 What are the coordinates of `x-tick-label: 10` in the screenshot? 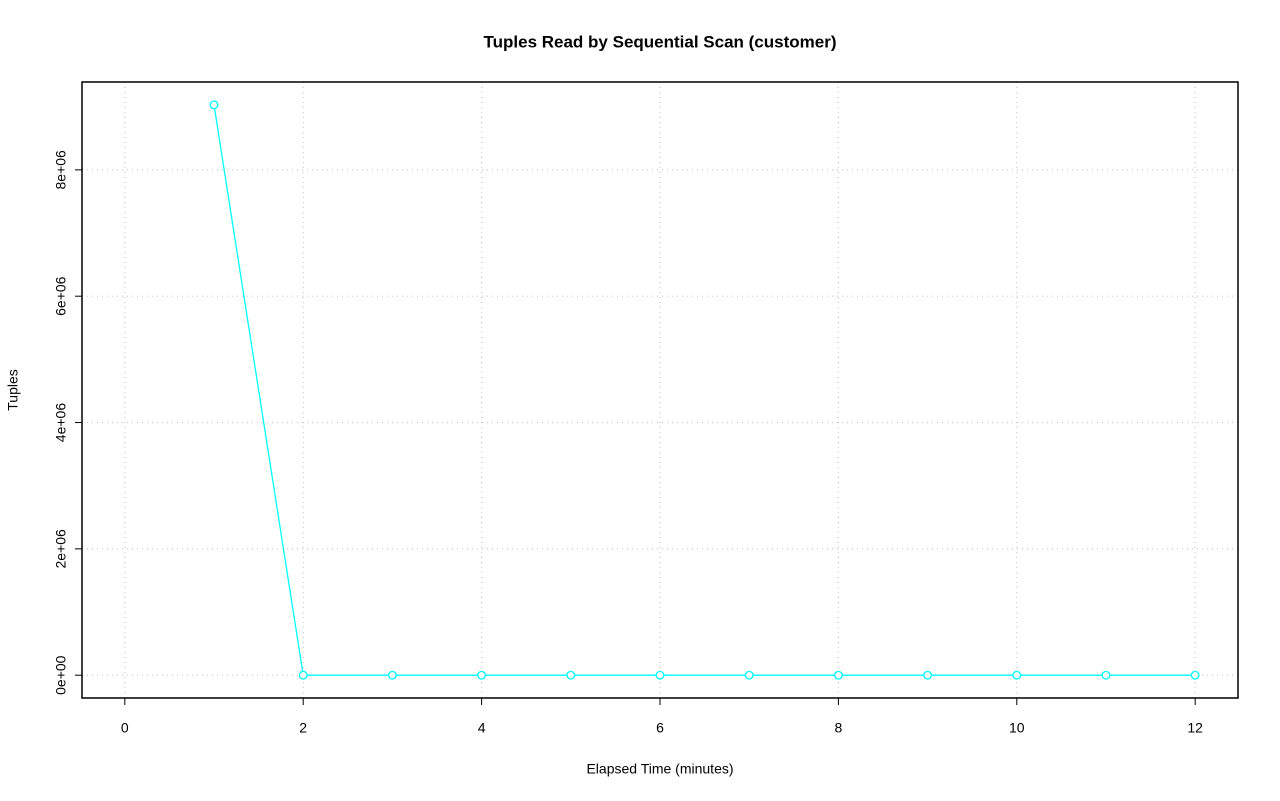 It's located at (1017, 728).